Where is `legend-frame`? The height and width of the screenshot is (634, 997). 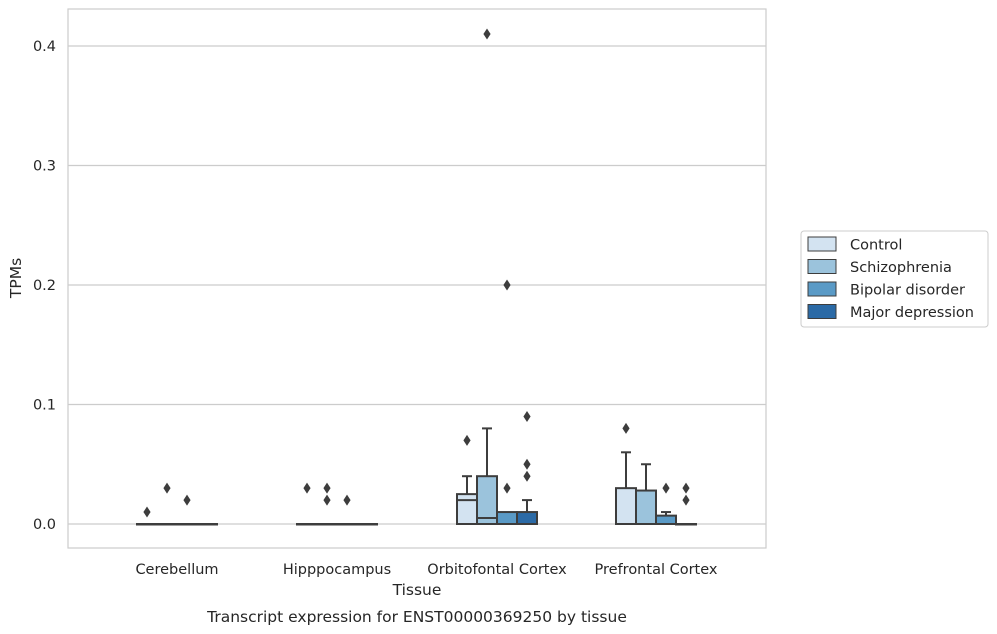
legend-frame is located at coordinates (894, 279).